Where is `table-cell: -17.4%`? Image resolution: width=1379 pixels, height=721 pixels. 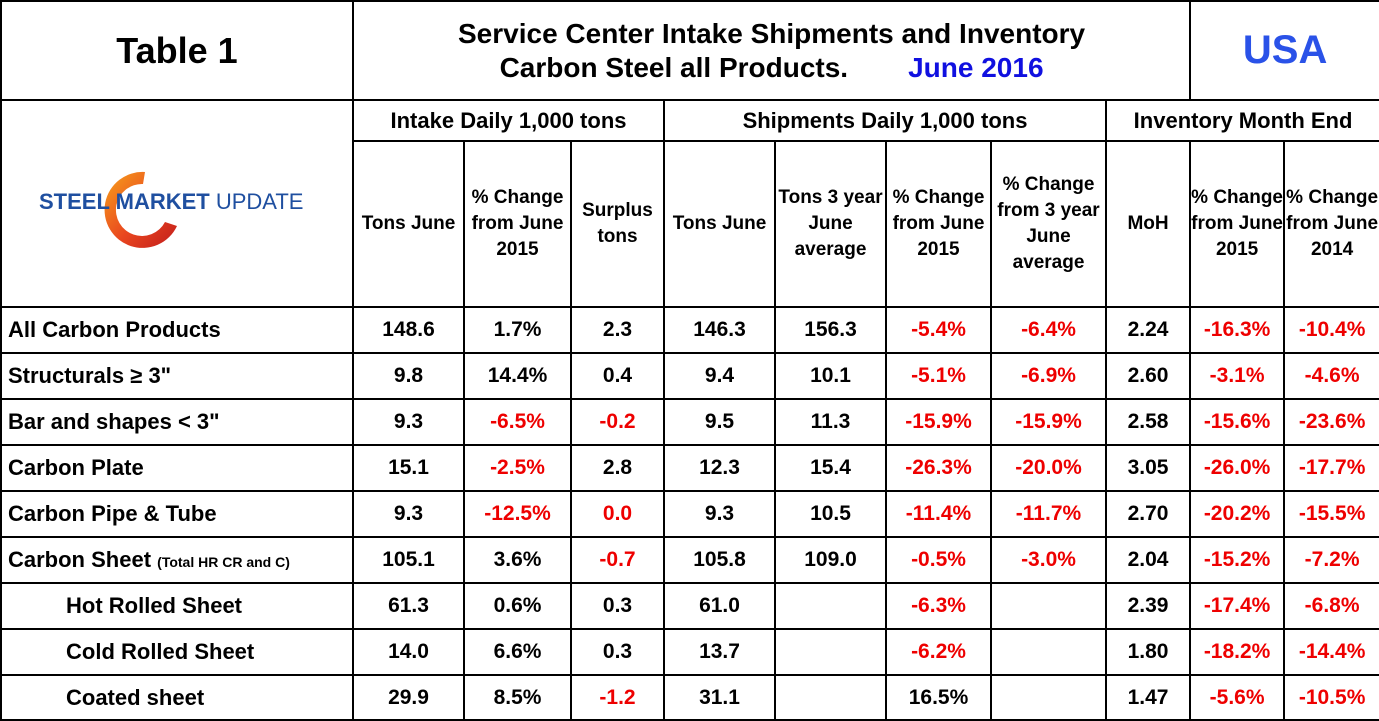
table-cell: -17.4% is located at coordinates (1237, 606).